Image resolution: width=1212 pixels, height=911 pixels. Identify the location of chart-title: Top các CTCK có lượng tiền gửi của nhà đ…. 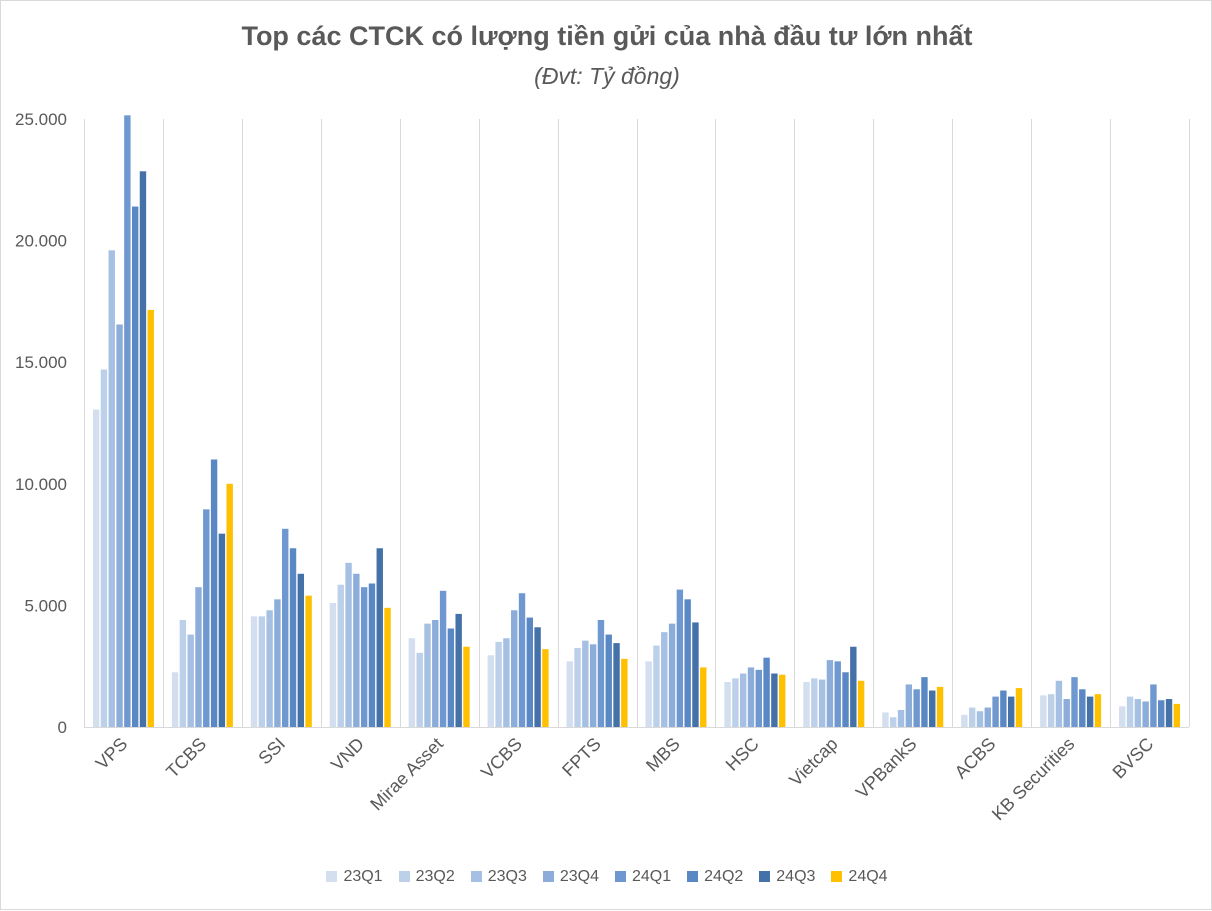
(607, 36).